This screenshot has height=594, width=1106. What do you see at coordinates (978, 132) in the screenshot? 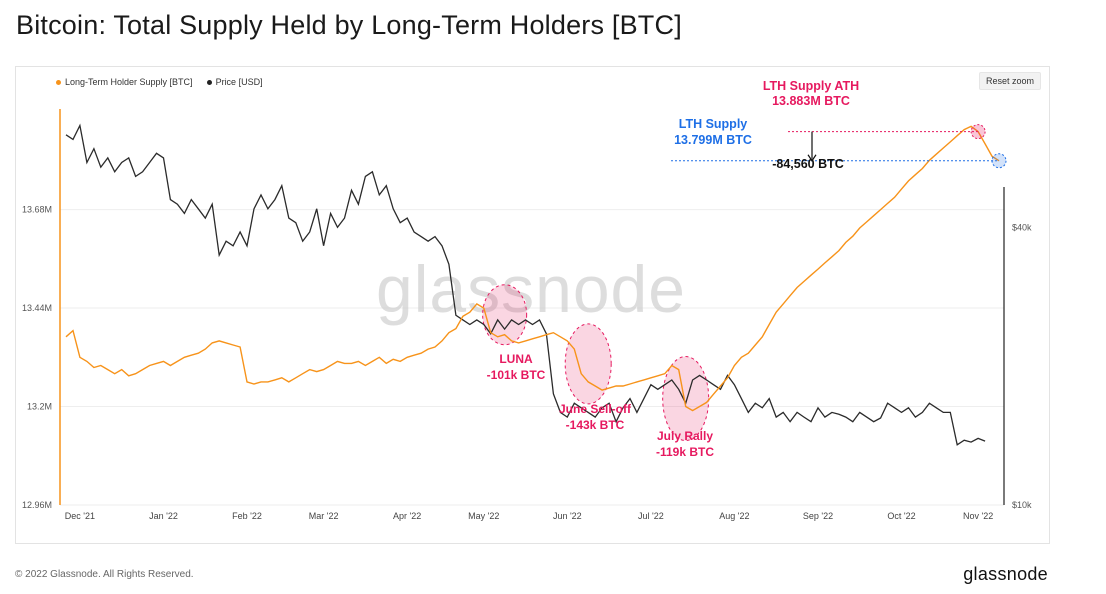
I see `ath-marker` at bounding box center [978, 132].